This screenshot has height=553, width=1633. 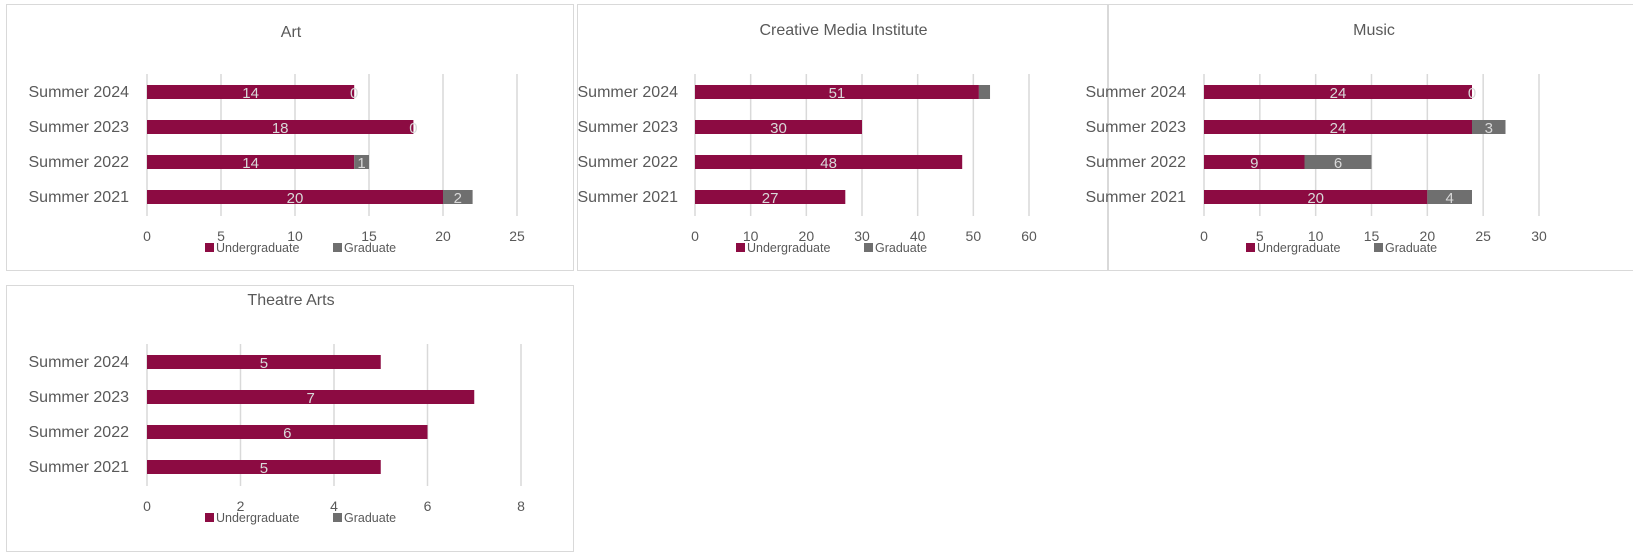 I want to click on data-label-undergraduate: 7, so click(x=310, y=398).